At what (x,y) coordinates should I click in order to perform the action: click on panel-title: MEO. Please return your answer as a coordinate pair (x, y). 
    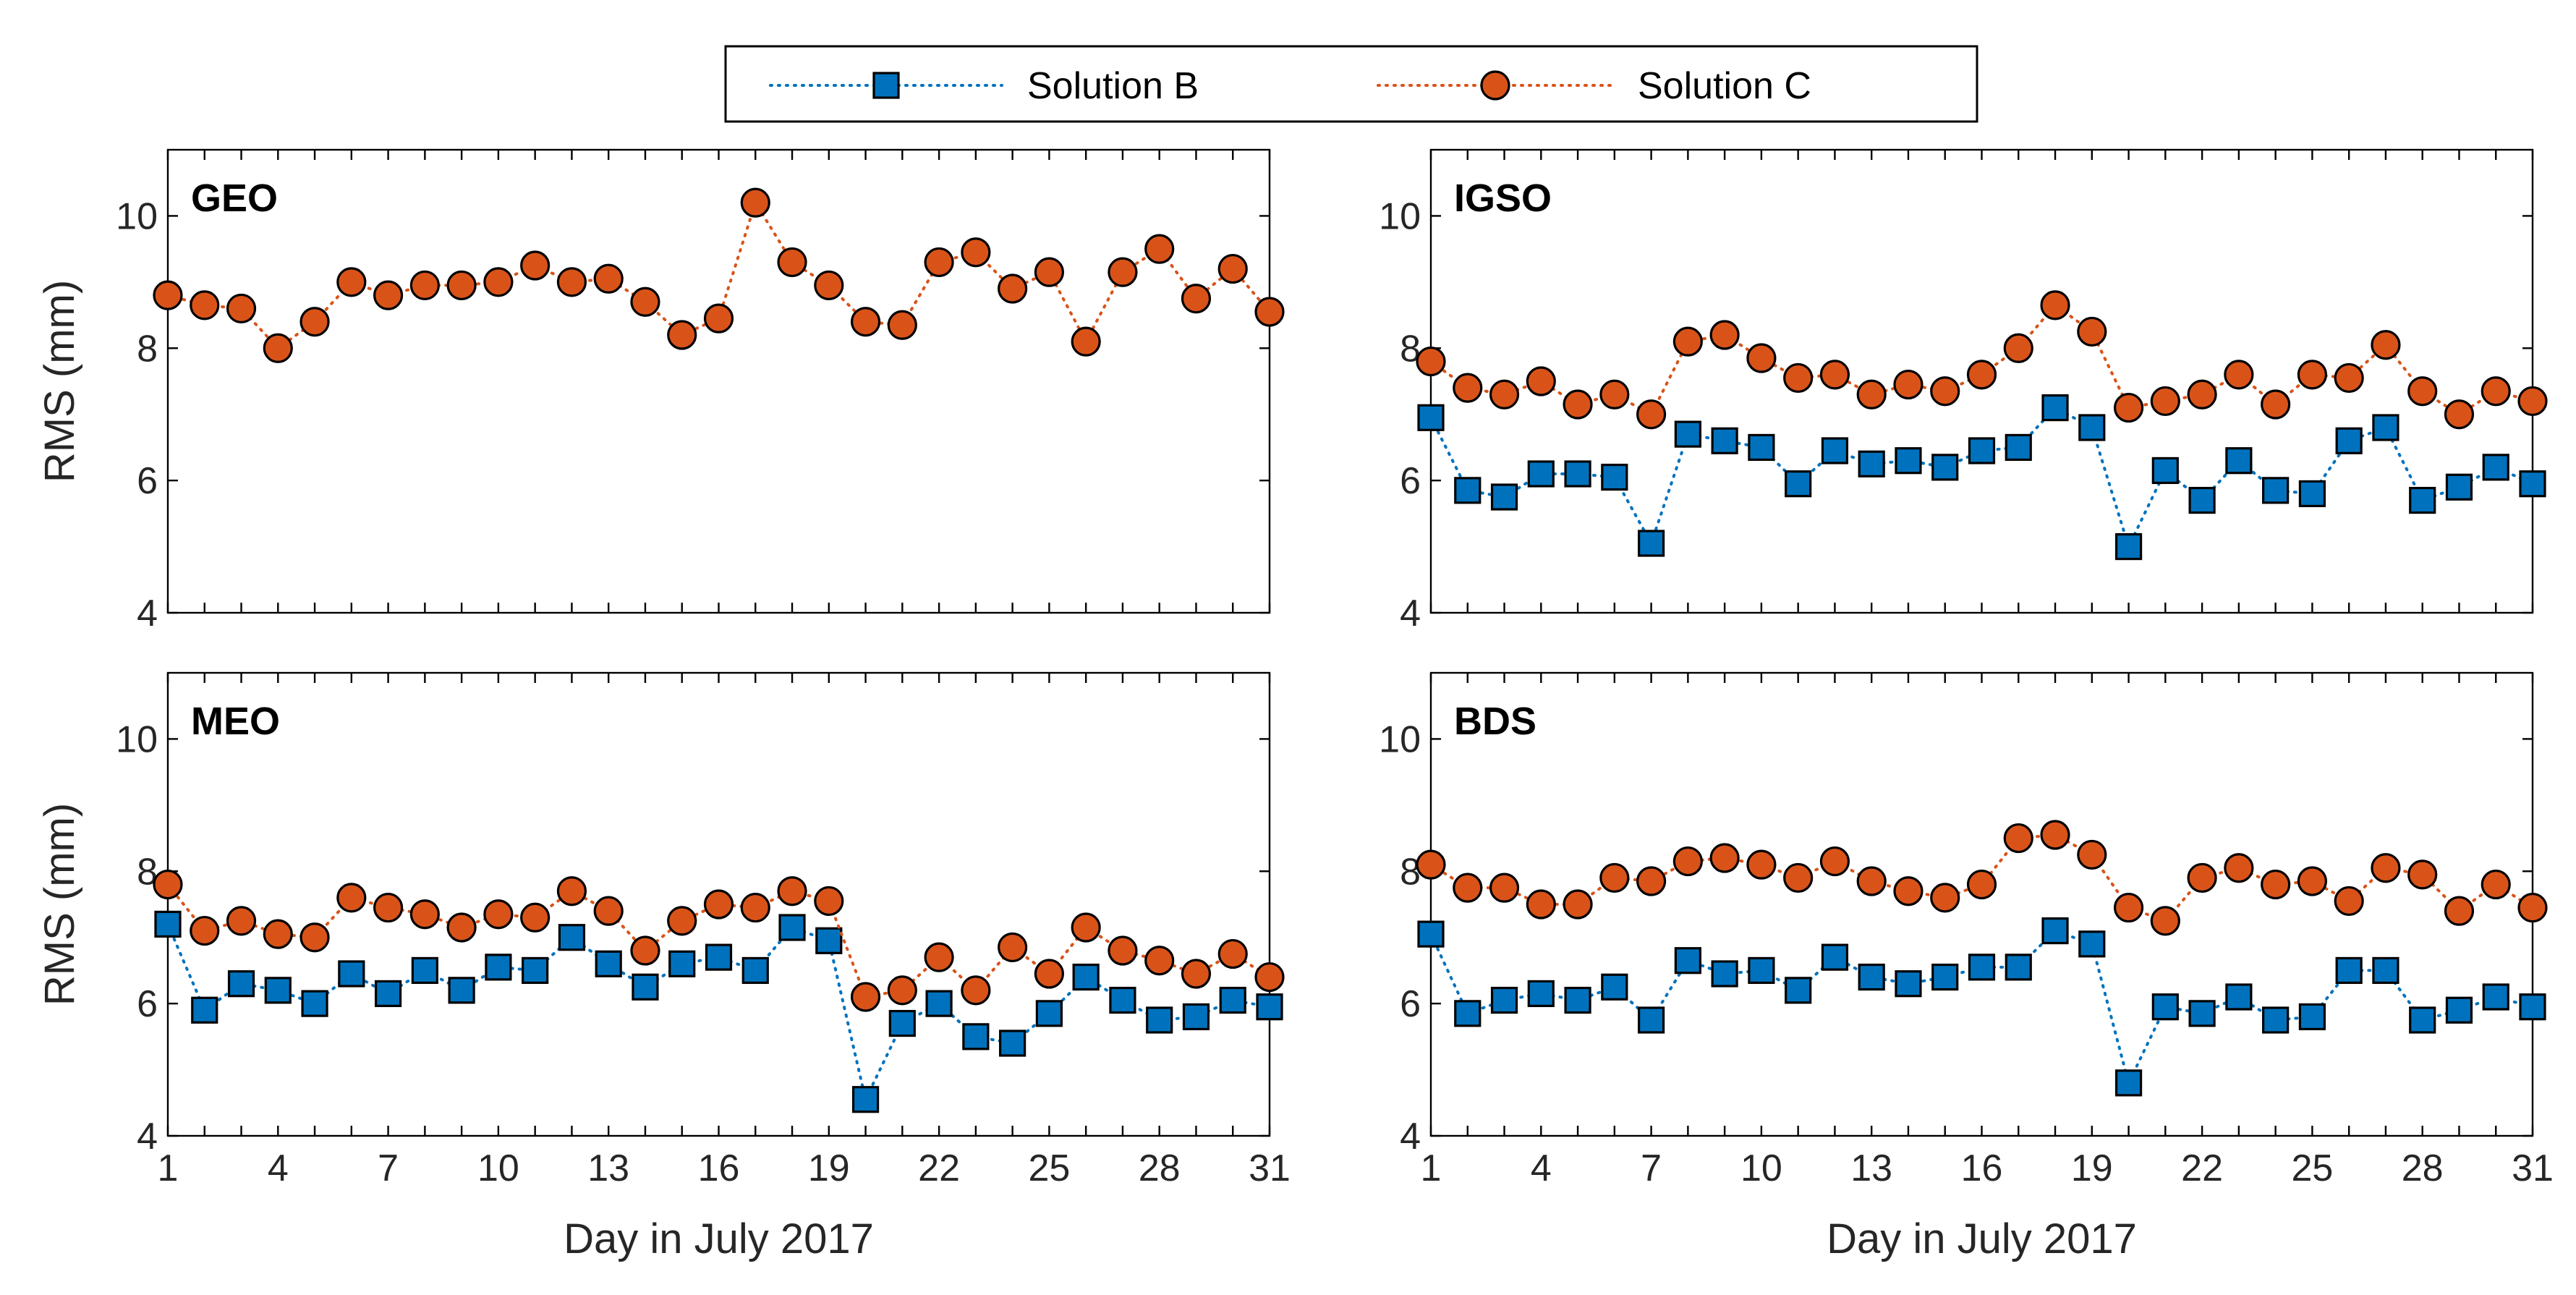
    Looking at the image, I should click on (235, 721).